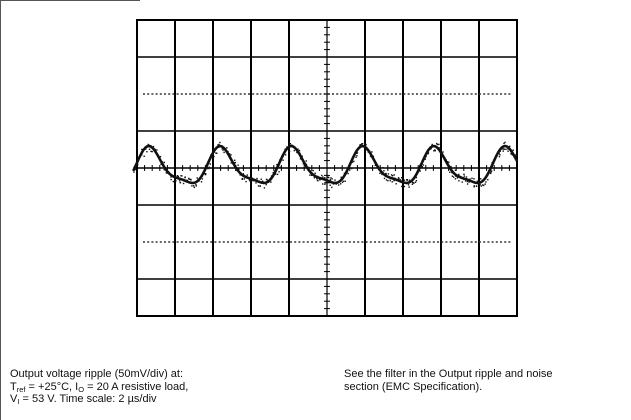  I want to click on figure-top-rule, so click(70, 0).